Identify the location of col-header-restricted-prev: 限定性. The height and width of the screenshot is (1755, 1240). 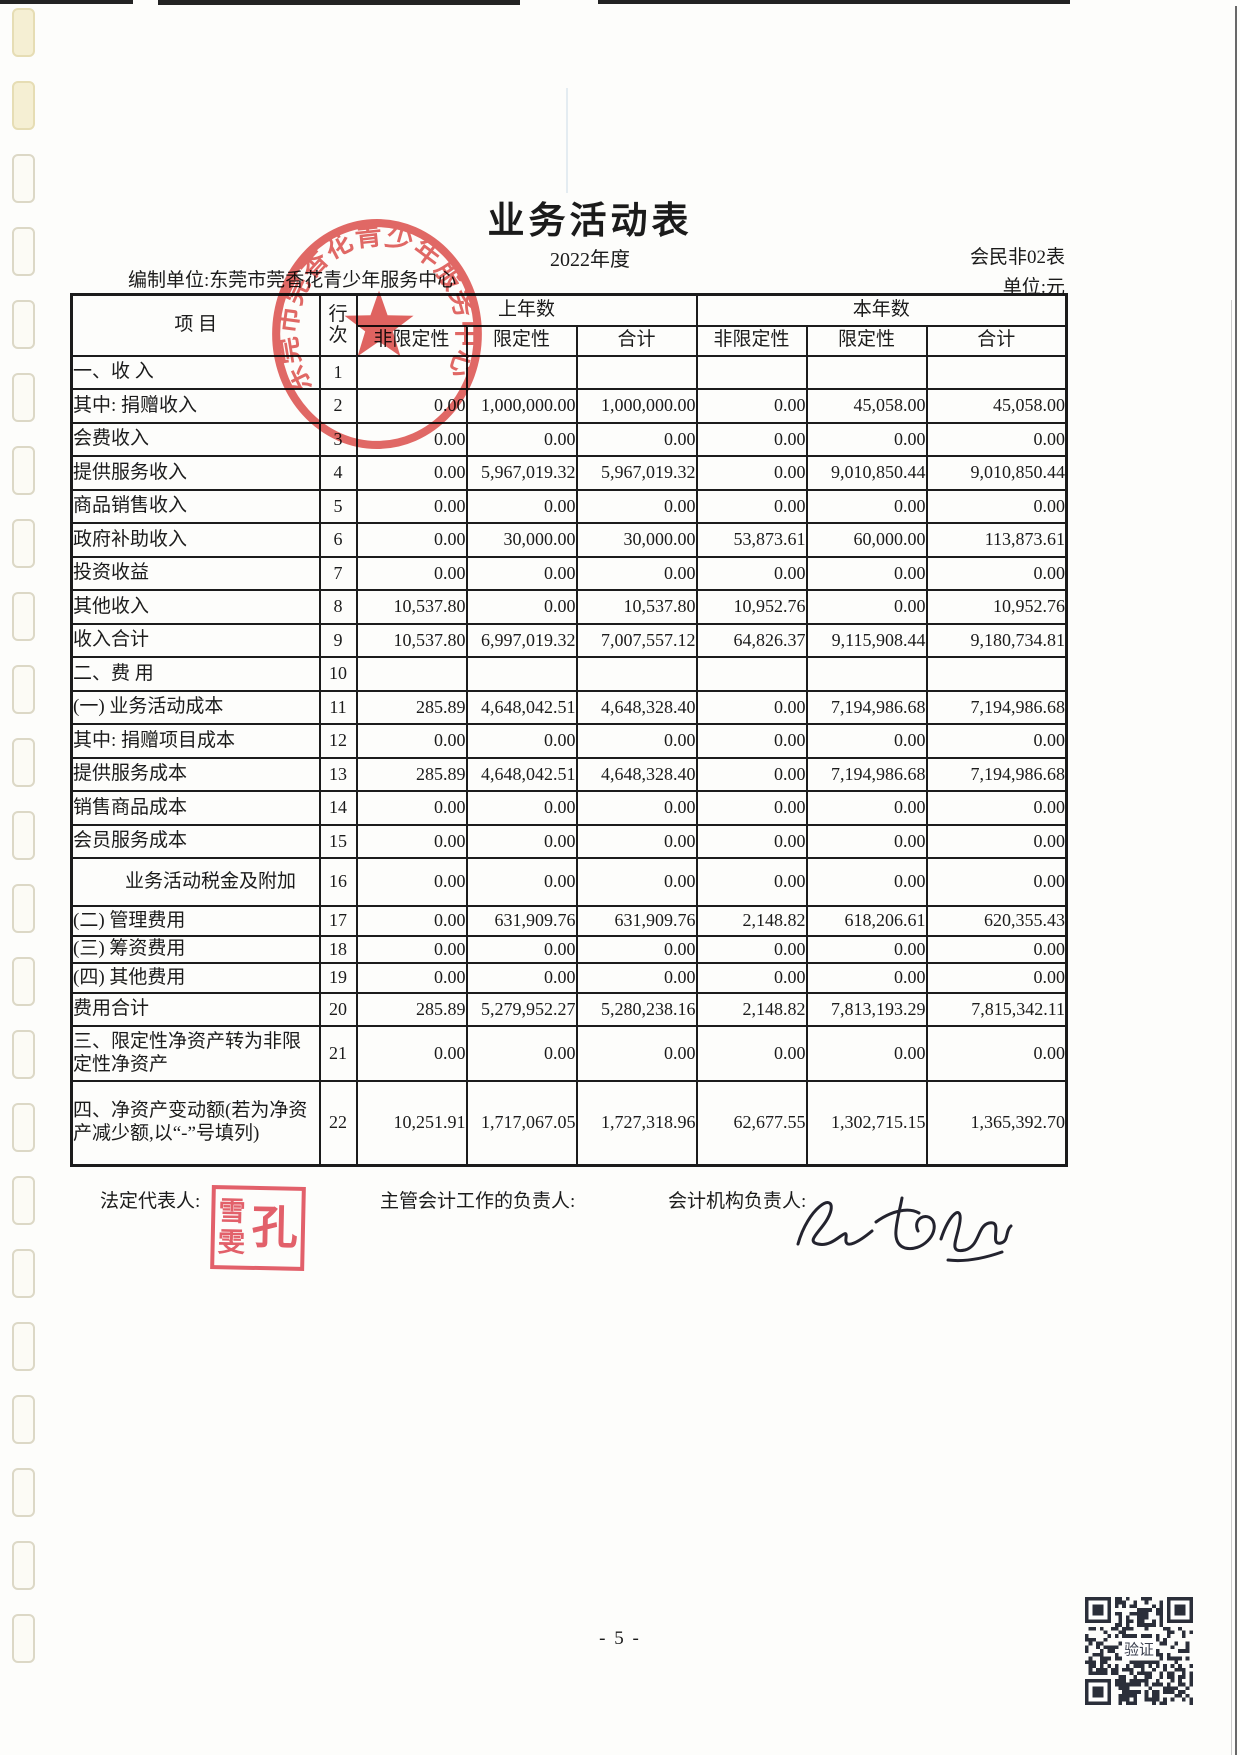
(521, 340).